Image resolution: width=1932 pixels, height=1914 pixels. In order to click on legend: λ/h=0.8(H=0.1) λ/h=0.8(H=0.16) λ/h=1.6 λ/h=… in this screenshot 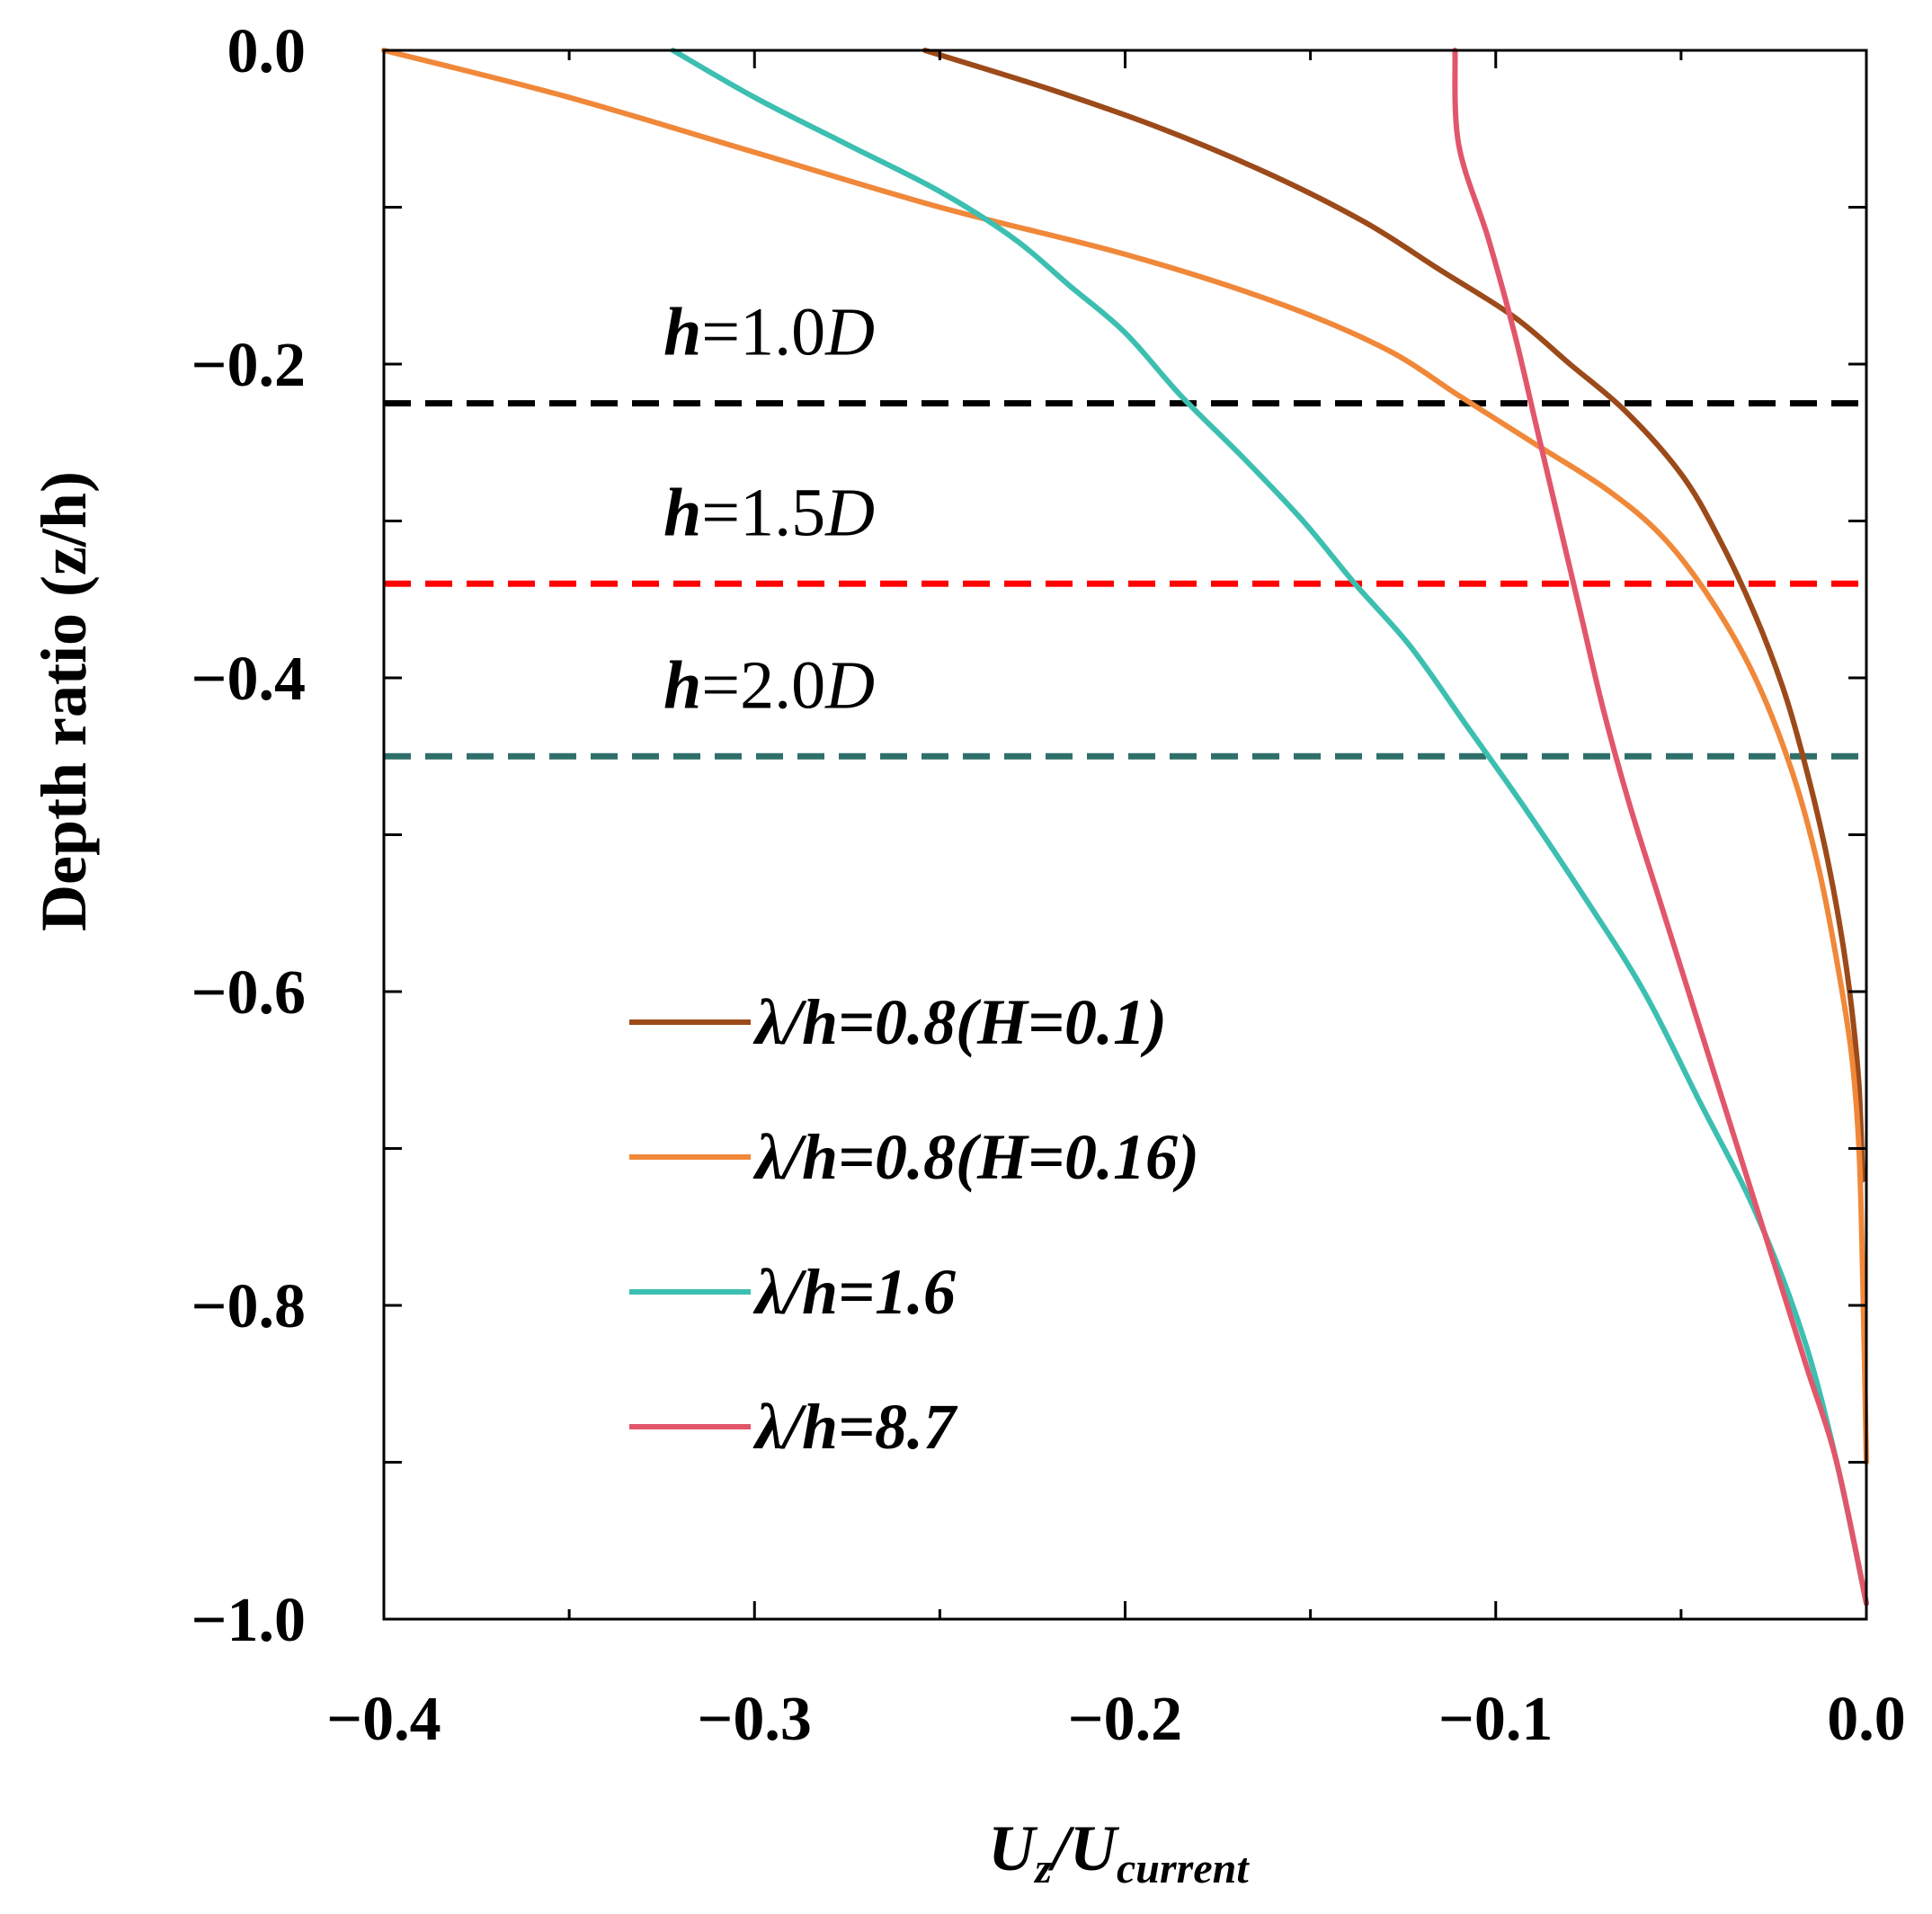, I will do `click(914, 1224)`.